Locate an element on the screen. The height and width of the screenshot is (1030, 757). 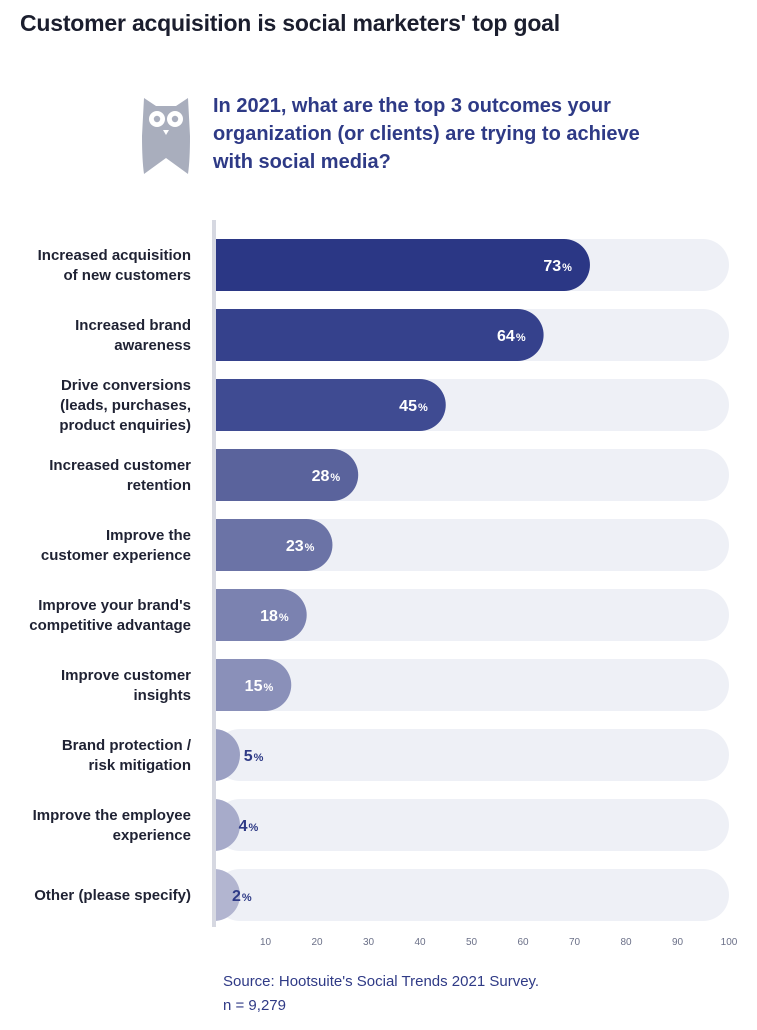
data-label: 2% is located at coordinates (242, 896).